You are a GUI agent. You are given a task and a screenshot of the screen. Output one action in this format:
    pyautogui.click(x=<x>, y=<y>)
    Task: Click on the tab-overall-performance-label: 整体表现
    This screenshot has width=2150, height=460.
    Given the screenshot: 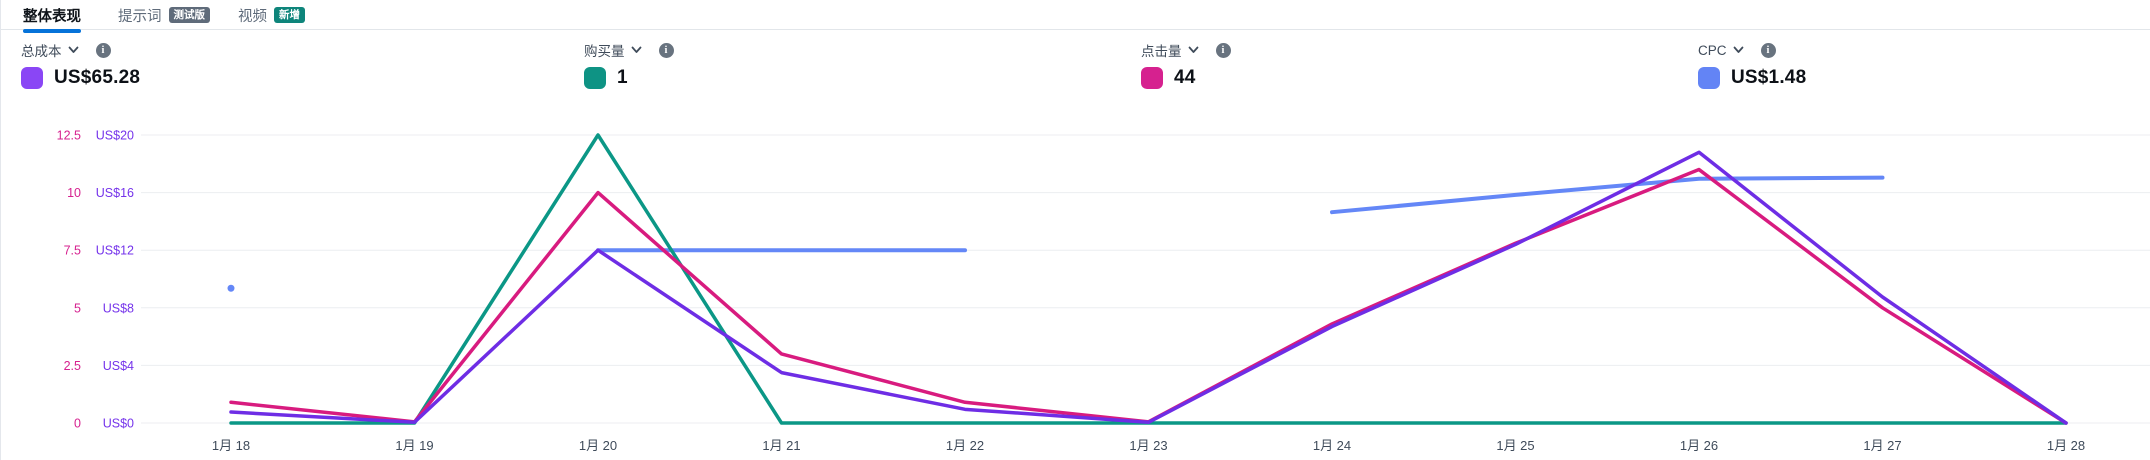 What is the action you would take?
    pyautogui.click(x=52, y=16)
    